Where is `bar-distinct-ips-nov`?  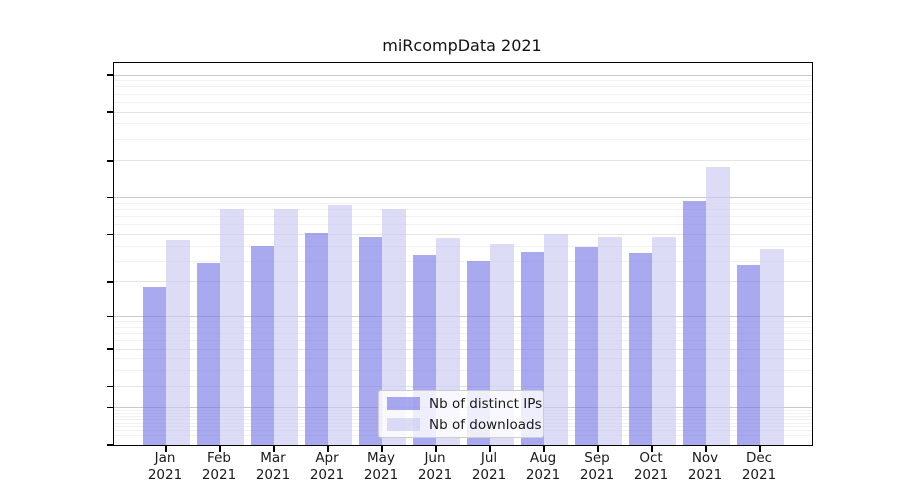
bar-distinct-ips-nov is located at coordinates (694, 322).